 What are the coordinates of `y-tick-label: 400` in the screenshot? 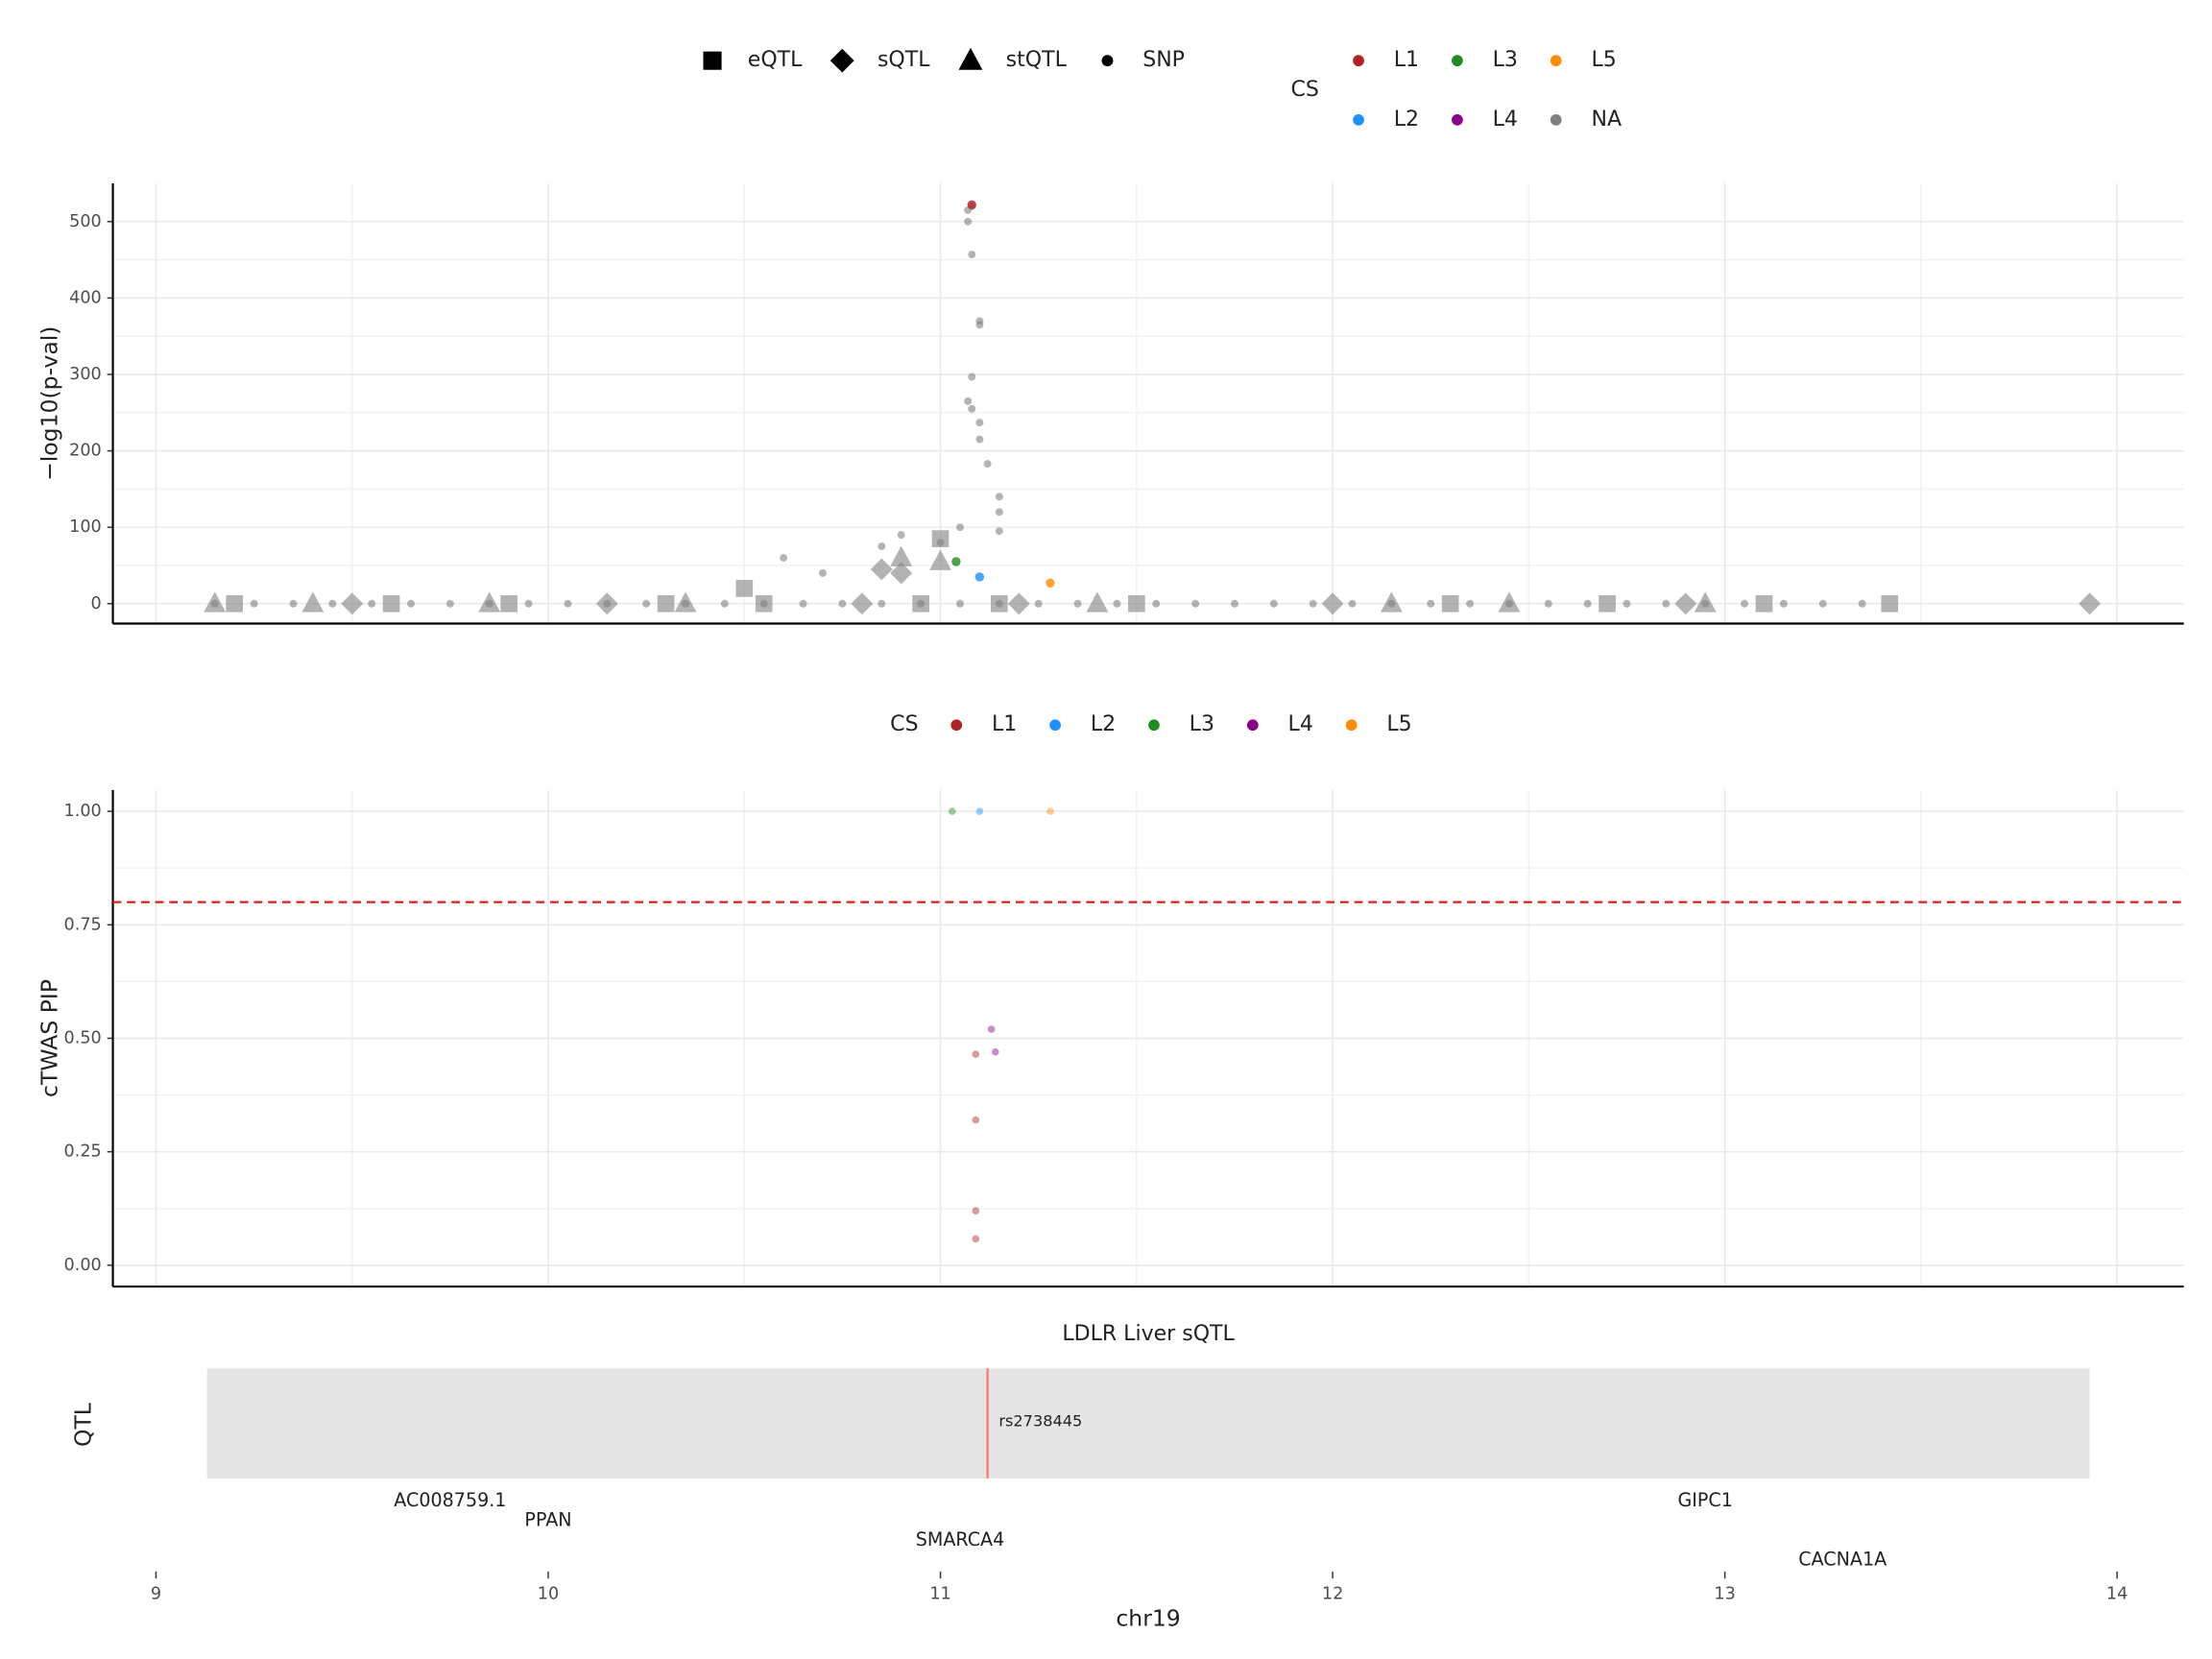 It's located at (86, 297).